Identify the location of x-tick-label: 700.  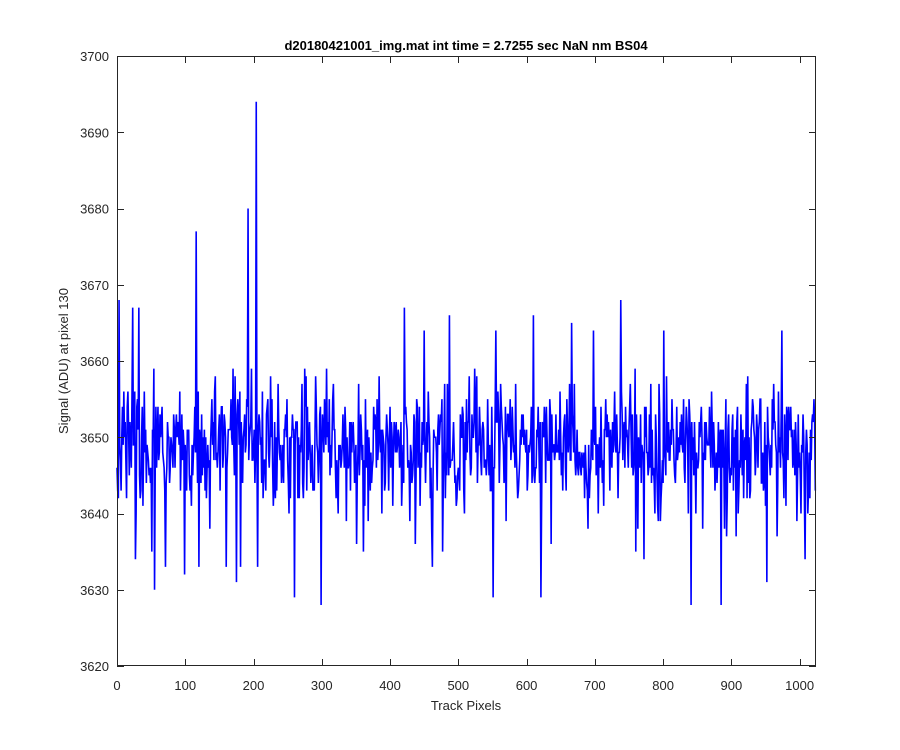
(595, 685).